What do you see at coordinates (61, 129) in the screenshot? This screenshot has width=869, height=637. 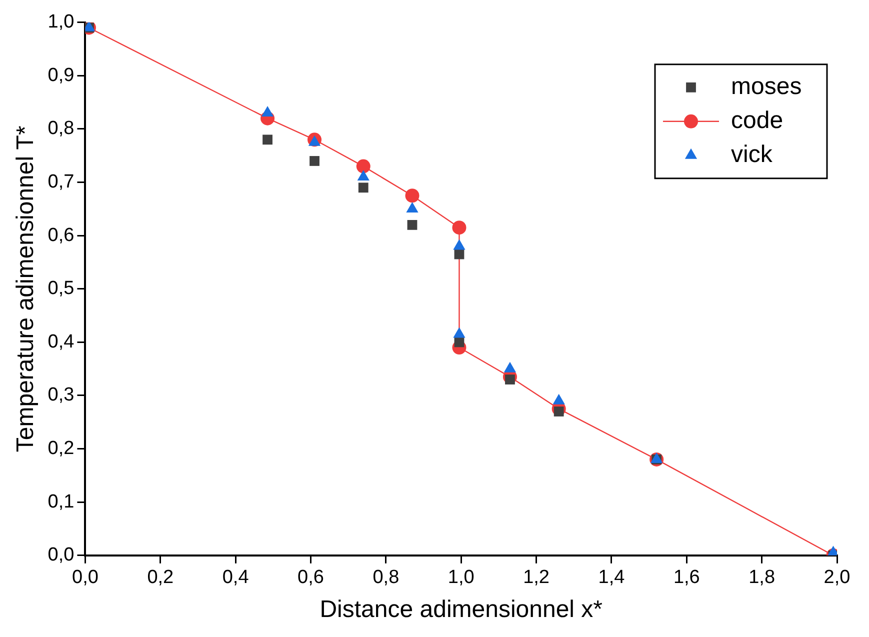 I see `y-tick-label: 0,8` at bounding box center [61, 129].